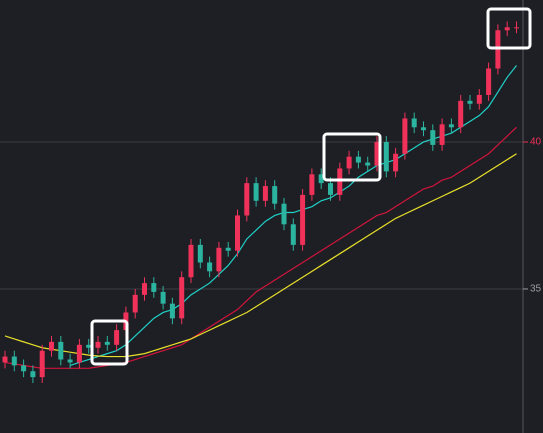  Describe the element at coordinates (536, 289) in the screenshot. I see `y-tick-label: 35` at that location.